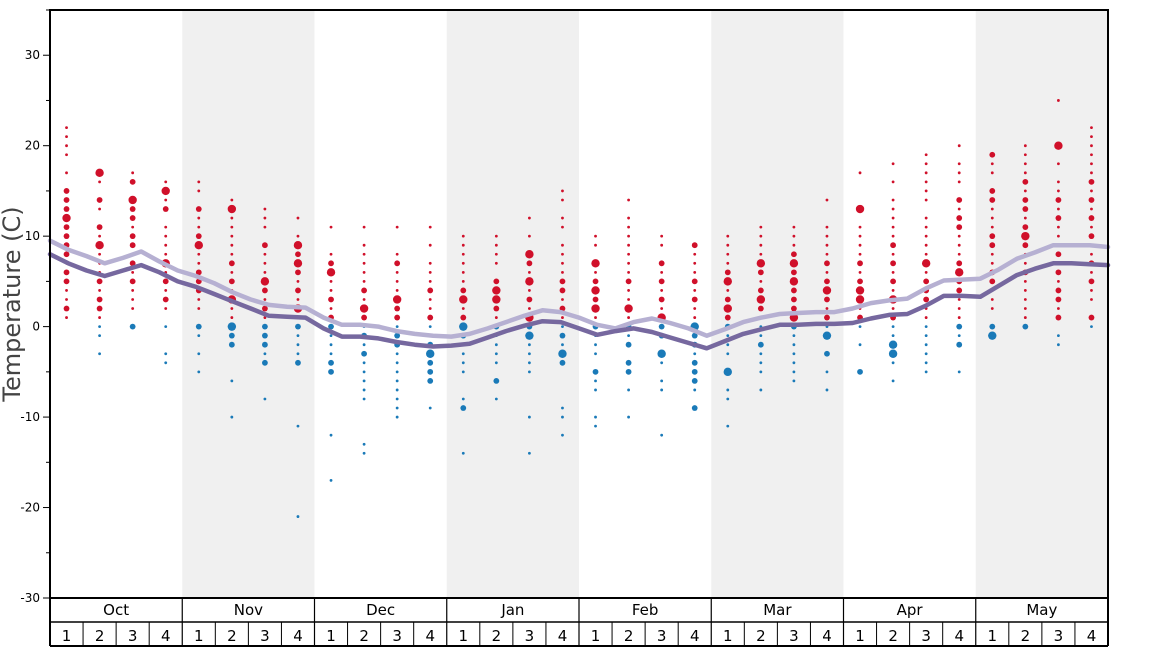  I want to click on y-tick-label: -10, so click(30, 417).